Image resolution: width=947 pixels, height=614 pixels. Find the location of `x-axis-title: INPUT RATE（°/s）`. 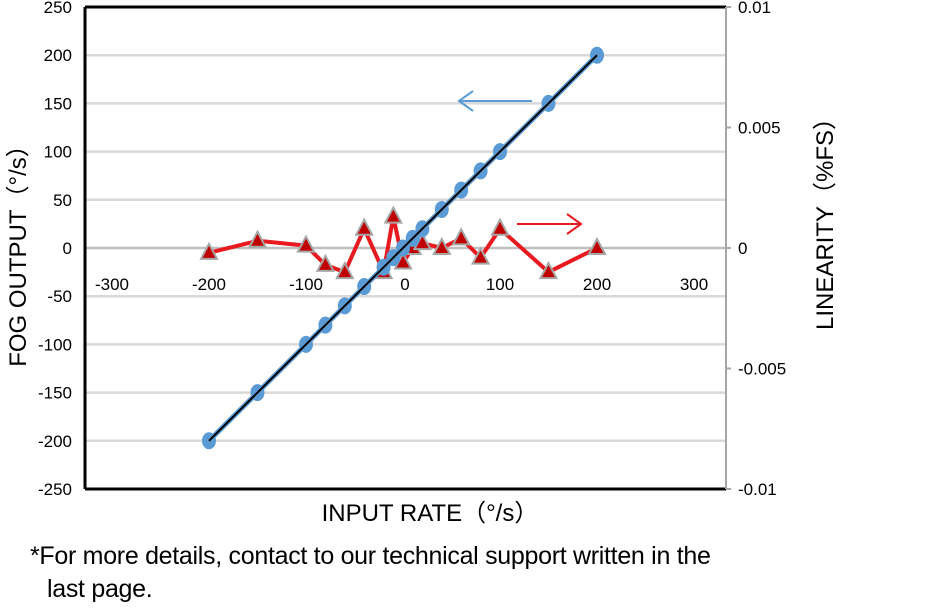

x-axis-title: INPUT RATE（°/s） is located at coordinates (430, 513).